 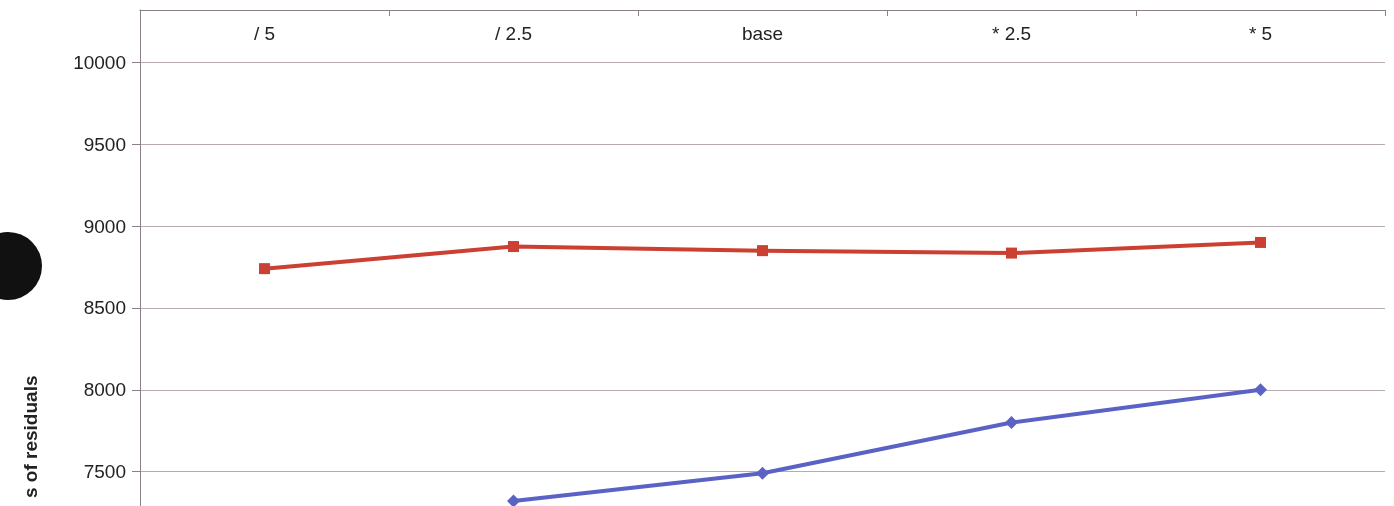 What do you see at coordinates (104, 390) in the screenshot?
I see `y-tick-label: 8000` at bounding box center [104, 390].